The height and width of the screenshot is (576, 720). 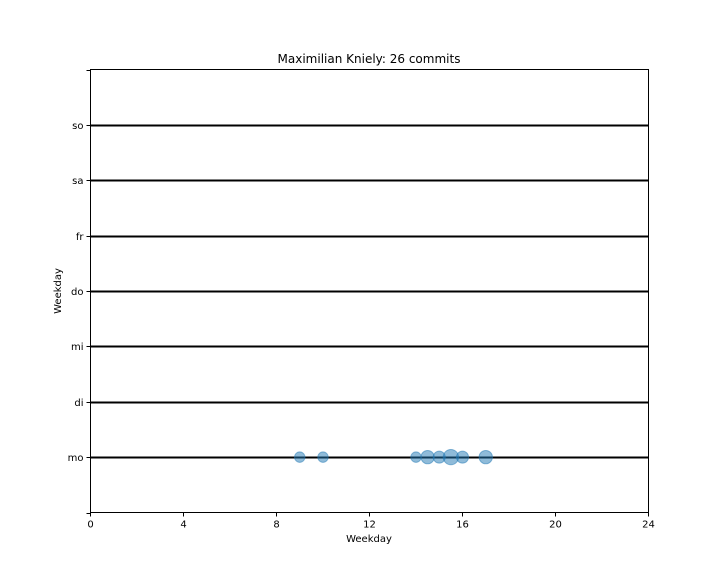 What do you see at coordinates (77, 126) in the screenshot?
I see `y-tick-label: so` at bounding box center [77, 126].